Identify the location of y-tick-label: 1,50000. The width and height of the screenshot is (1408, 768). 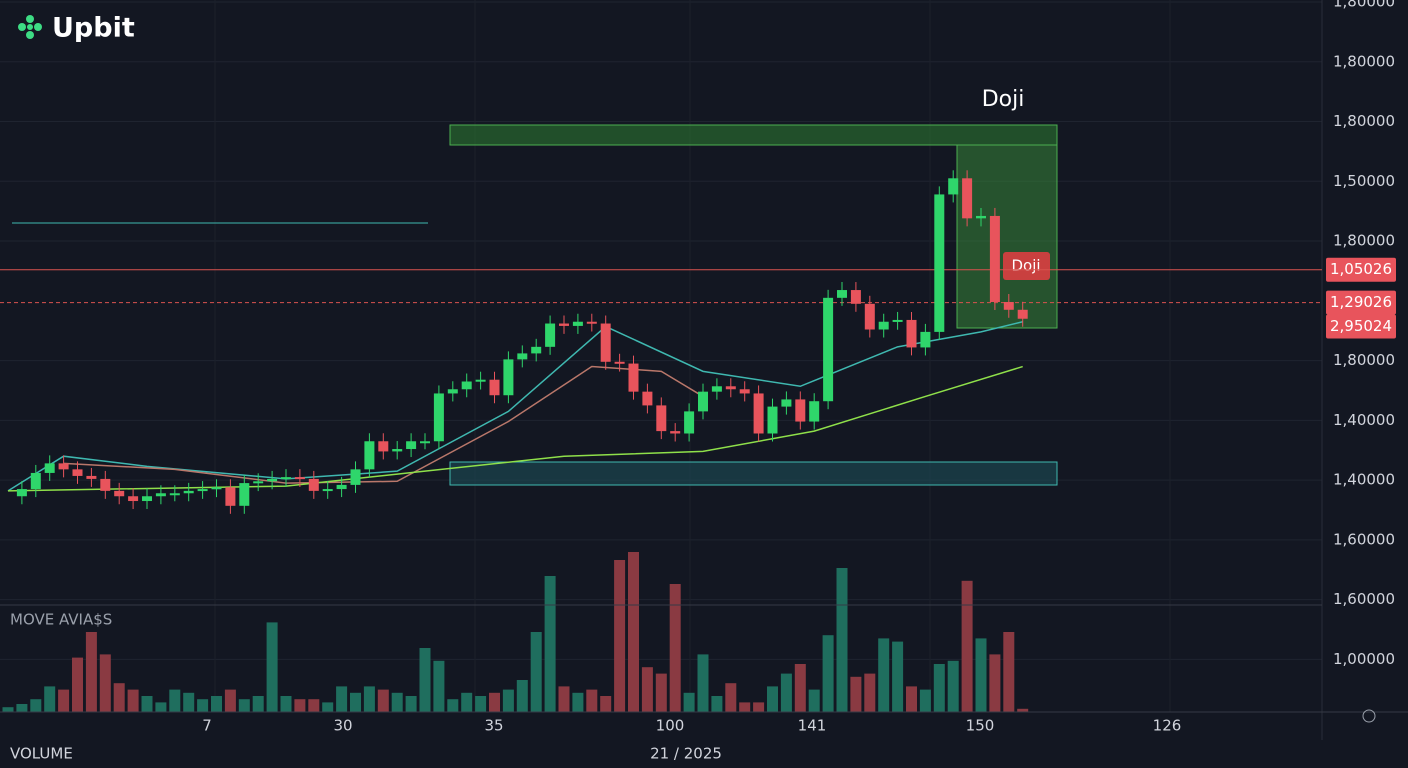
(1364, 181).